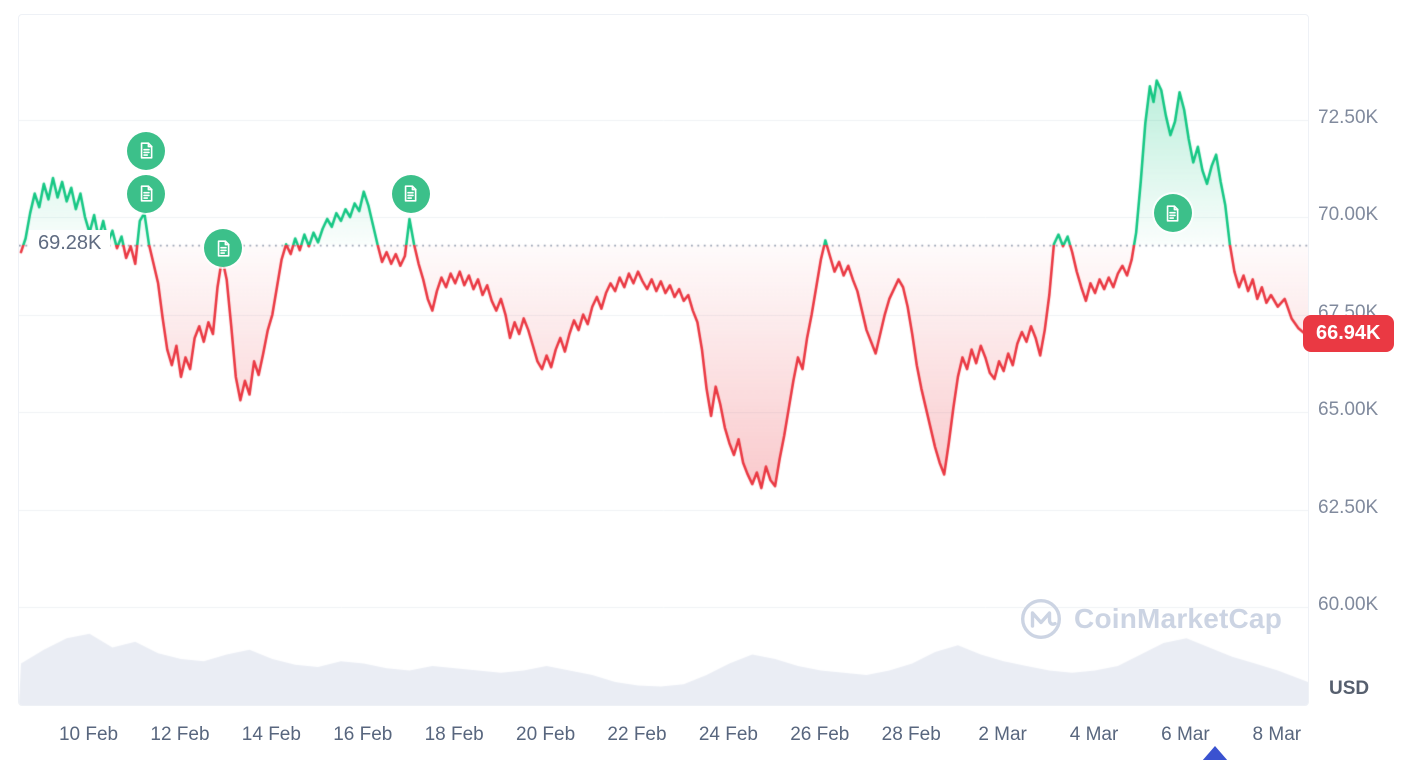 Image resolution: width=1424 pixels, height=760 pixels. What do you see at coordinates (1348, 605) in the screenshot?
I see `y-axis-label: 60.00K` at bounding box center [1348, 605].